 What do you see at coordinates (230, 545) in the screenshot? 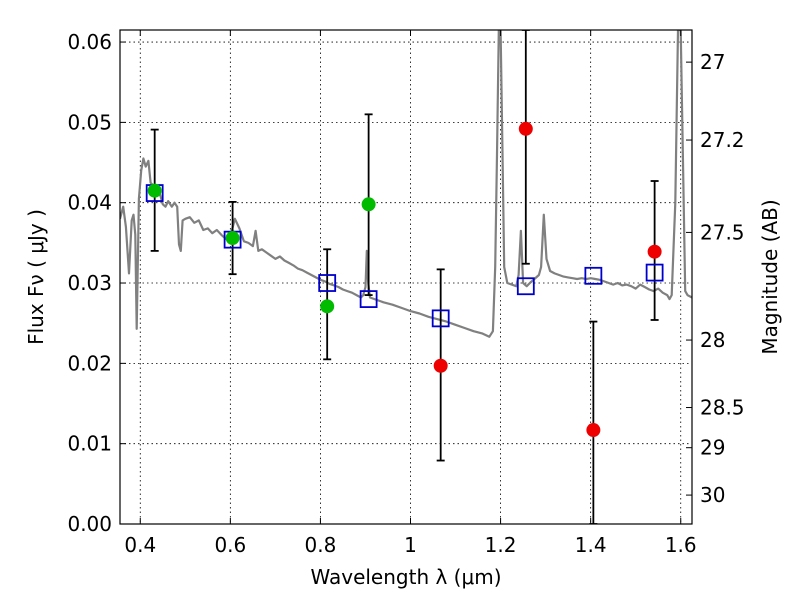
I see `x-tick-label: 0.6` at bounding box center [230, 545].